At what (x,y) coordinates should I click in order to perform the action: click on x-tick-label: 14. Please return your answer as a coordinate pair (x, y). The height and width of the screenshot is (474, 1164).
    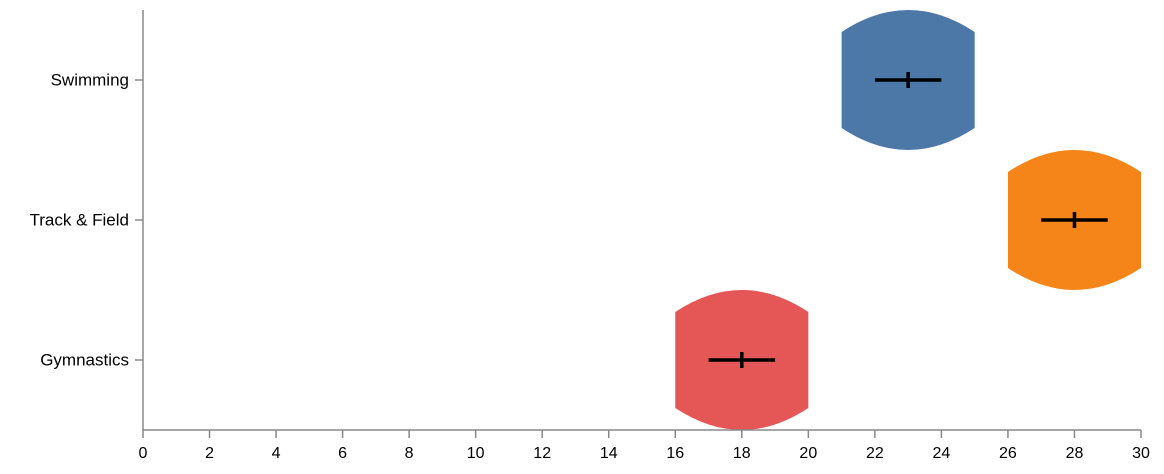
    Looking at the image, I should click on (609, 453).